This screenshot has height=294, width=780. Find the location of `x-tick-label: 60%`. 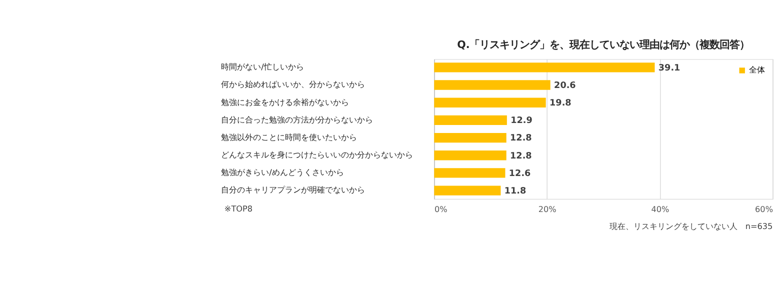

x-tick-label: 60% is located at coordinates (764, 209).